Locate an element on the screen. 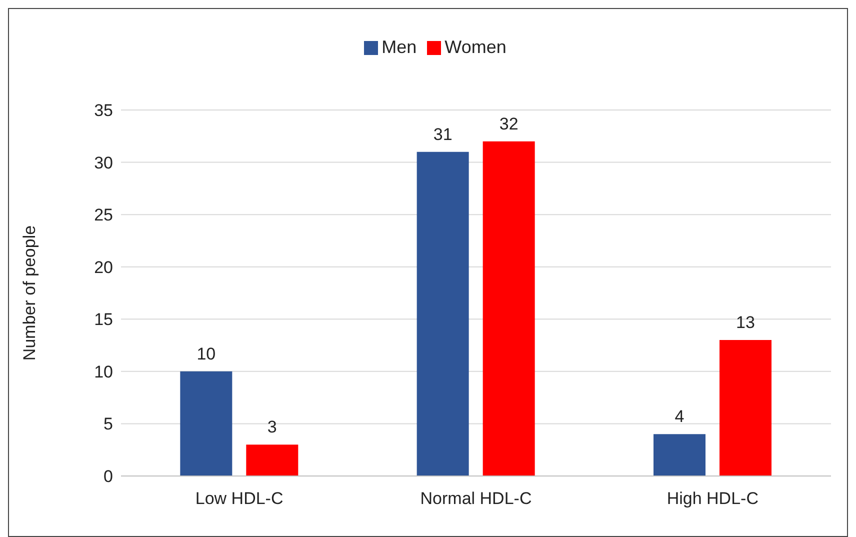  y-tick-label: 10 is located at coordinates (103, 372).